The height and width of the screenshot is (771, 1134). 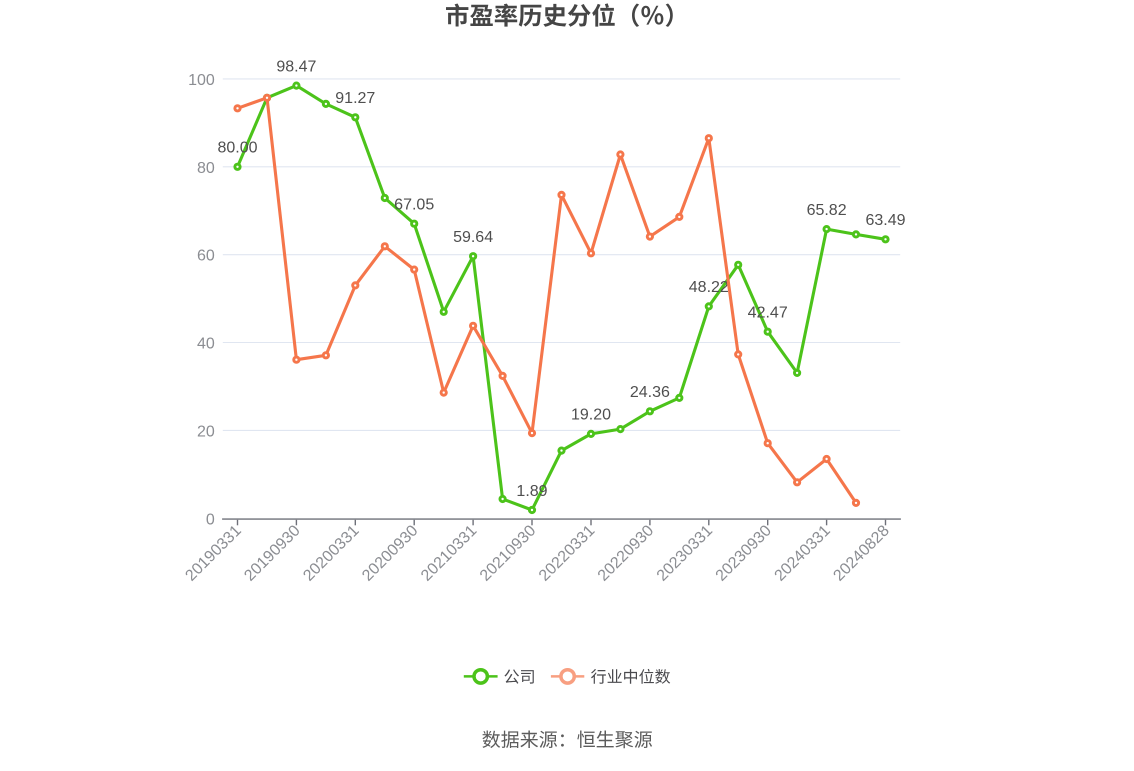 What do you see at coordinates (650, 392) in the screenshot?
I see `svg-text: 24.36` at bounding box center [650, 392].